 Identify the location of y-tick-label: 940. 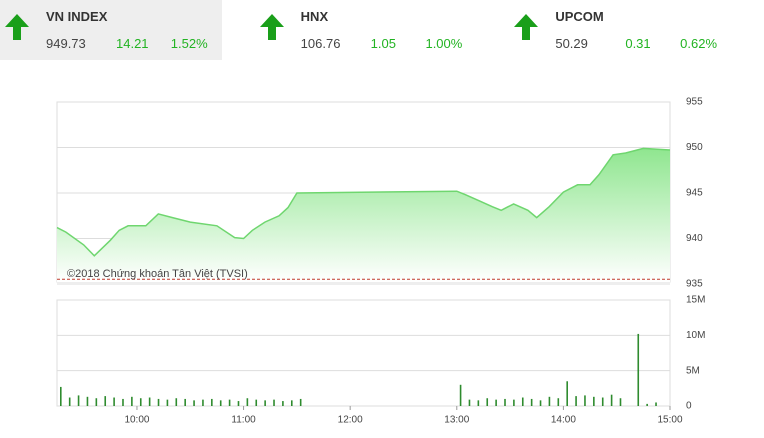
(694, 238).